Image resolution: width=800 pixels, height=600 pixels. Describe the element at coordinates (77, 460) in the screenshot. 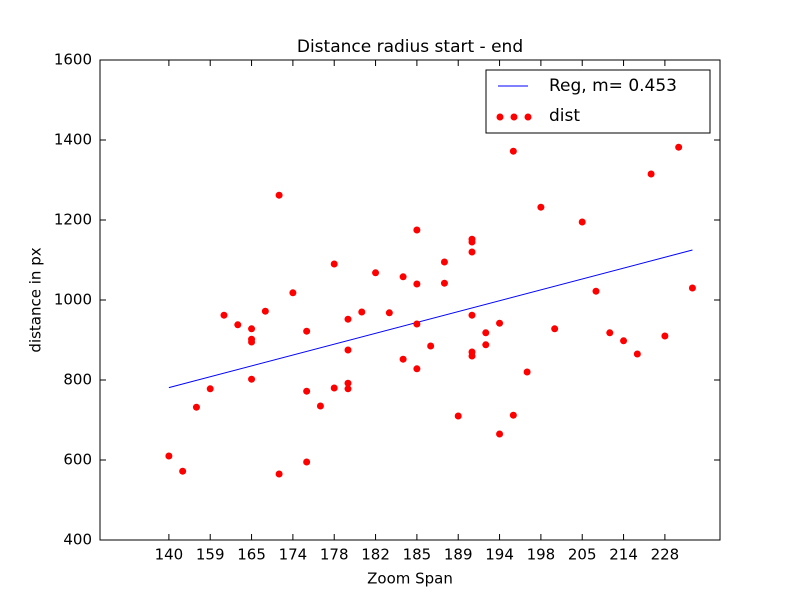

I see `y-tick-label: 600` at that location.